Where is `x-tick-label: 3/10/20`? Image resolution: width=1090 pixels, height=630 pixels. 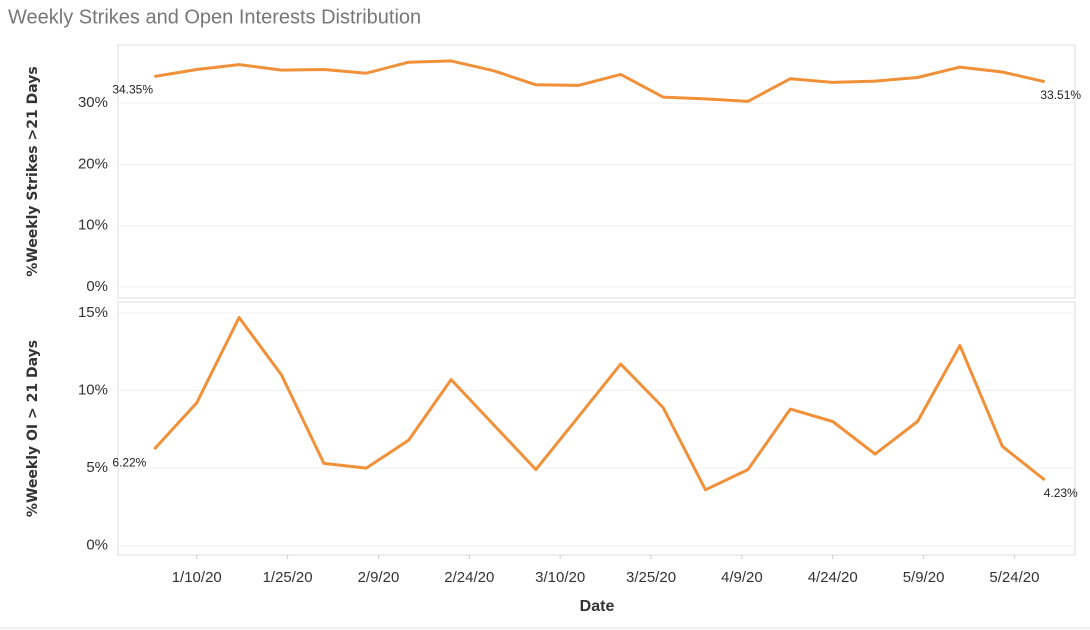
x-tick-label: 3/10/20 is located at coordinates (560, 577).